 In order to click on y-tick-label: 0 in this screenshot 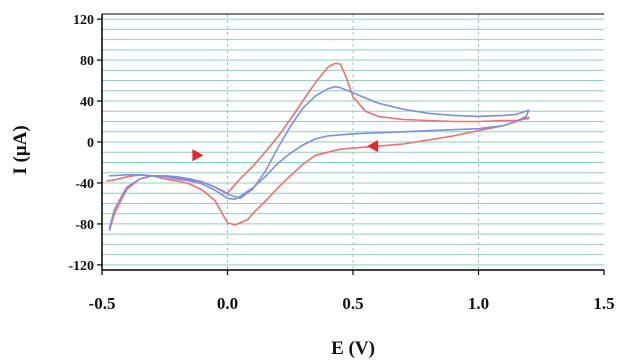, I will do `click(90, 143)`.